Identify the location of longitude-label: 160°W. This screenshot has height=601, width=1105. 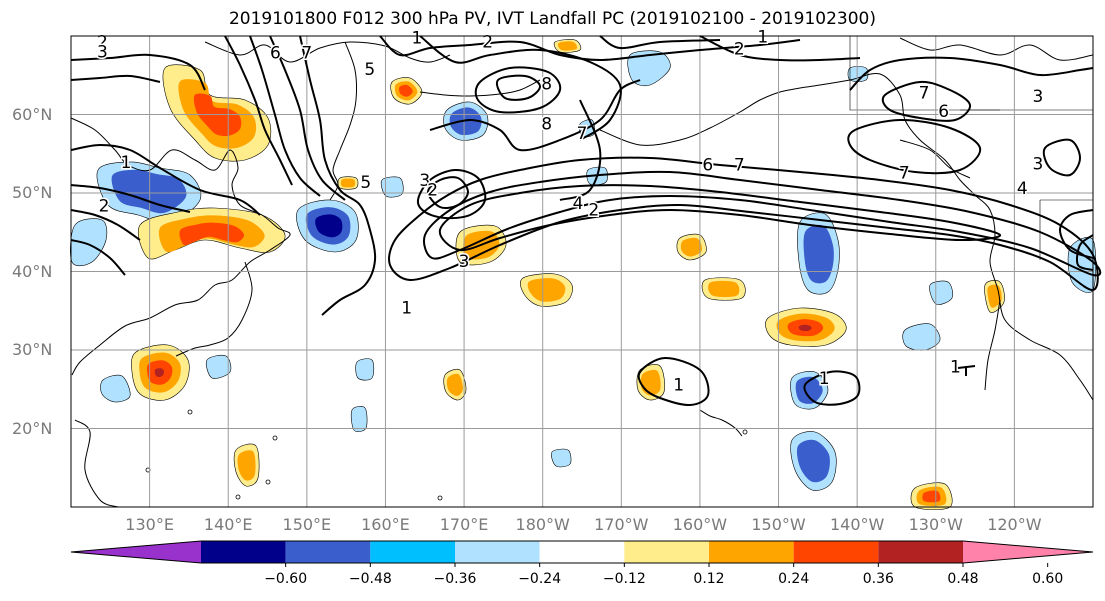
(700, 524).